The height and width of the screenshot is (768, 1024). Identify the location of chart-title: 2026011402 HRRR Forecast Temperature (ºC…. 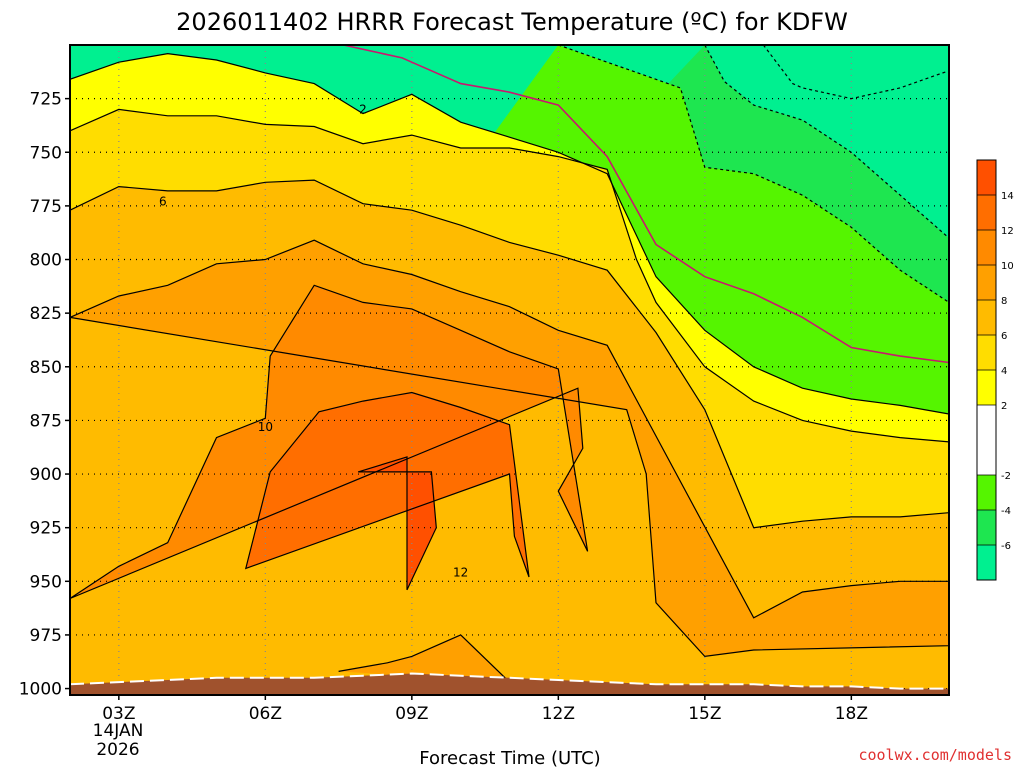
(512, 22).